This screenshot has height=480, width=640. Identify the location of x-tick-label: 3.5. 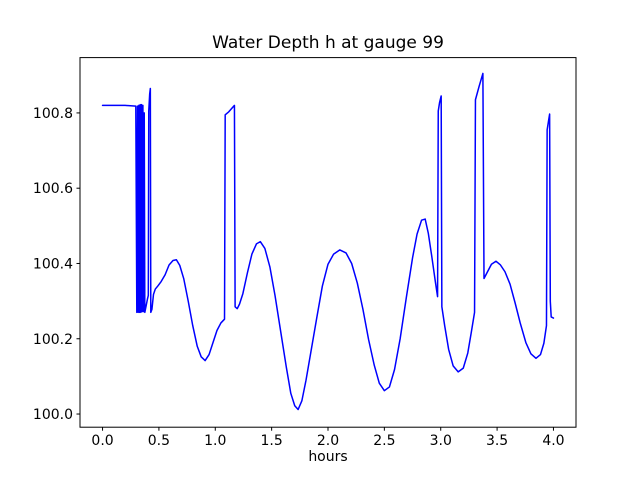
(497, 441).